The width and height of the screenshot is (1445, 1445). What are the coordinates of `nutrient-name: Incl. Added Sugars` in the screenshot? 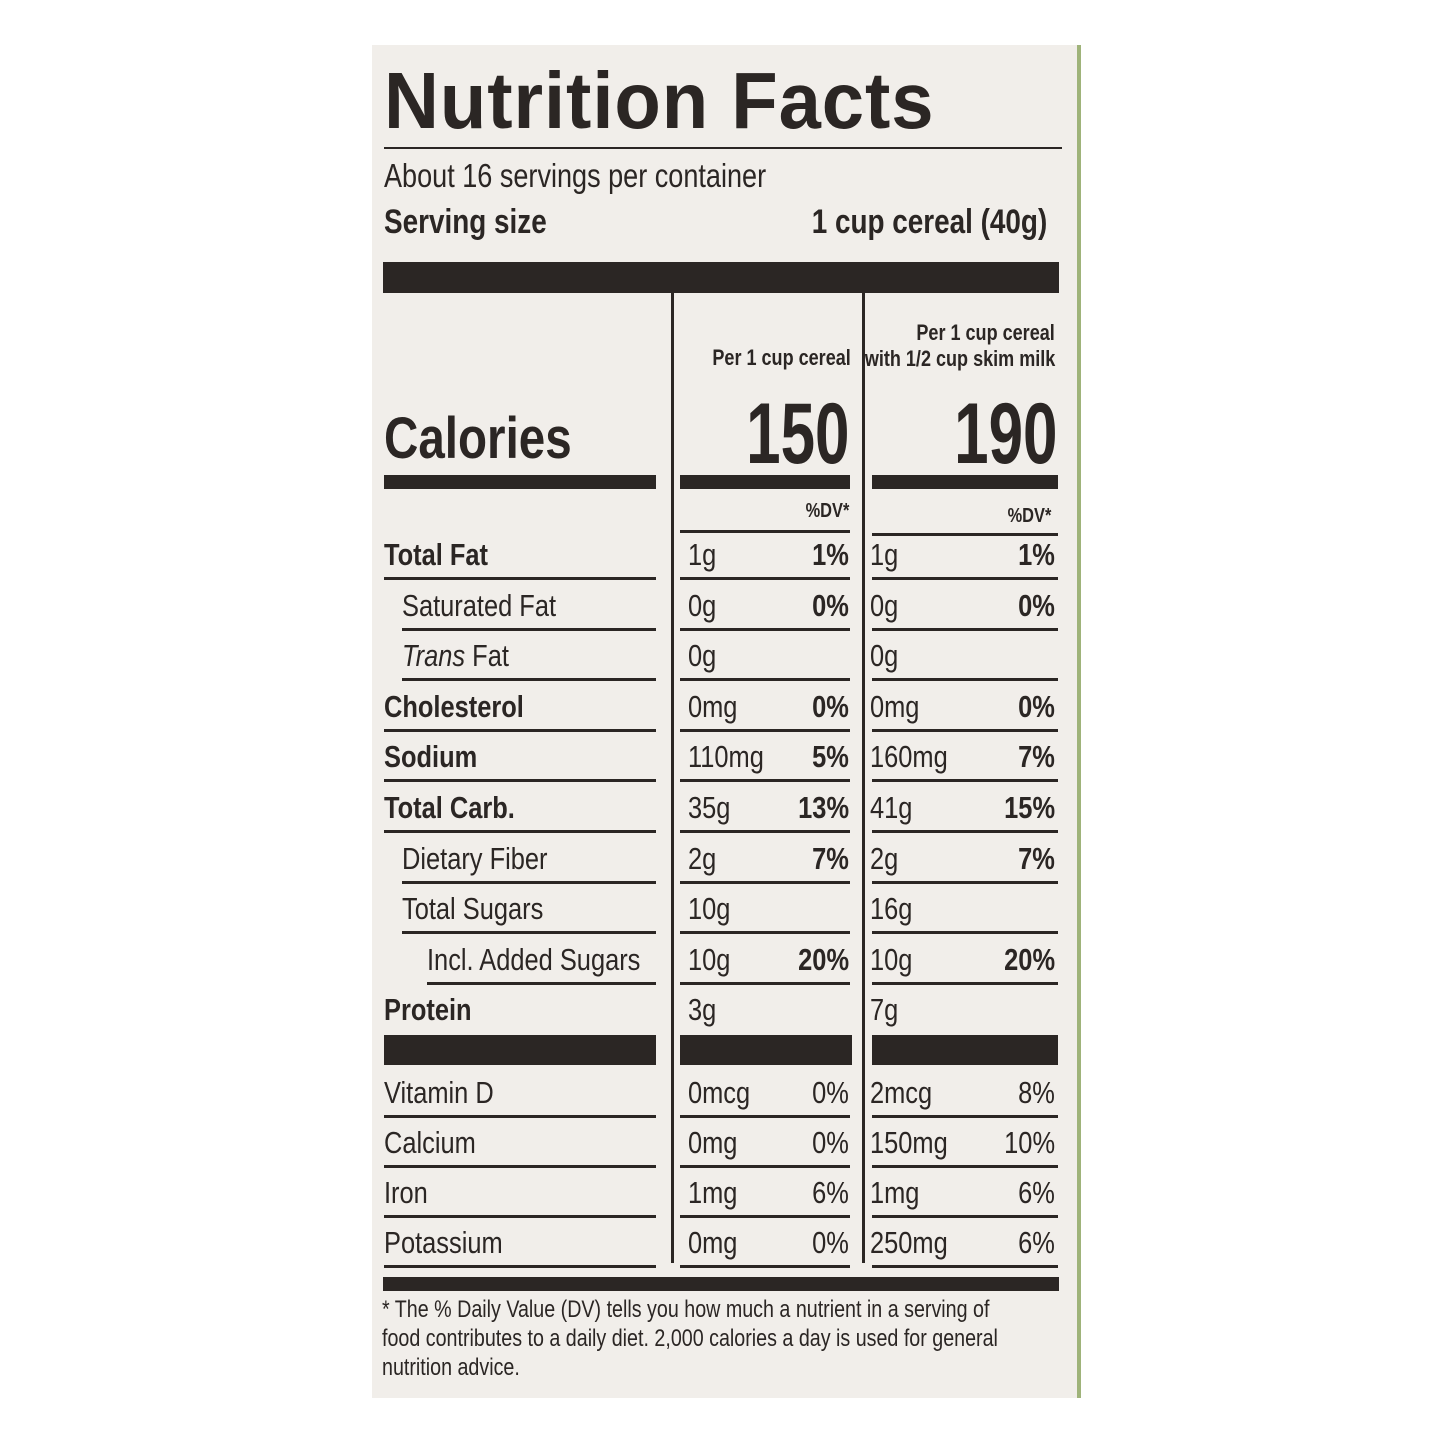 It's located at (534, 959).